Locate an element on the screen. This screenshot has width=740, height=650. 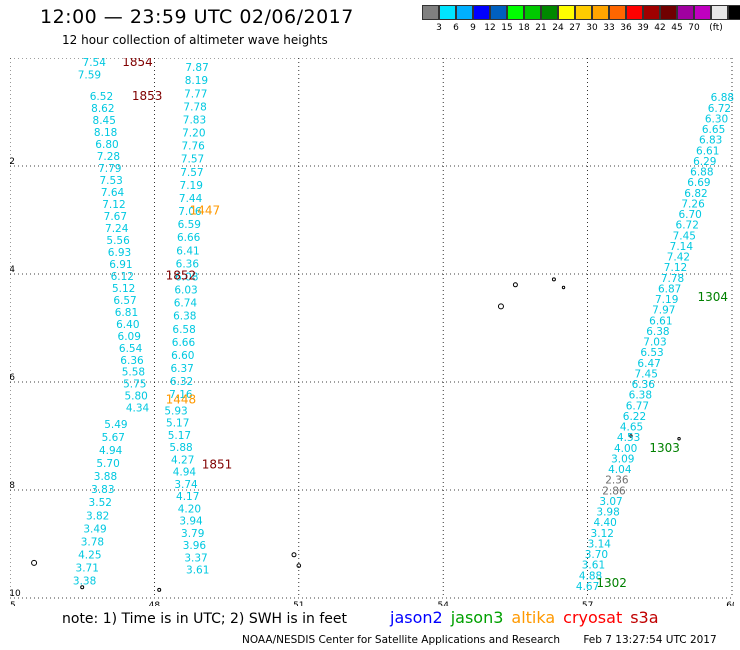
swh-value: 7.78 is located at coordinates (194, 107).